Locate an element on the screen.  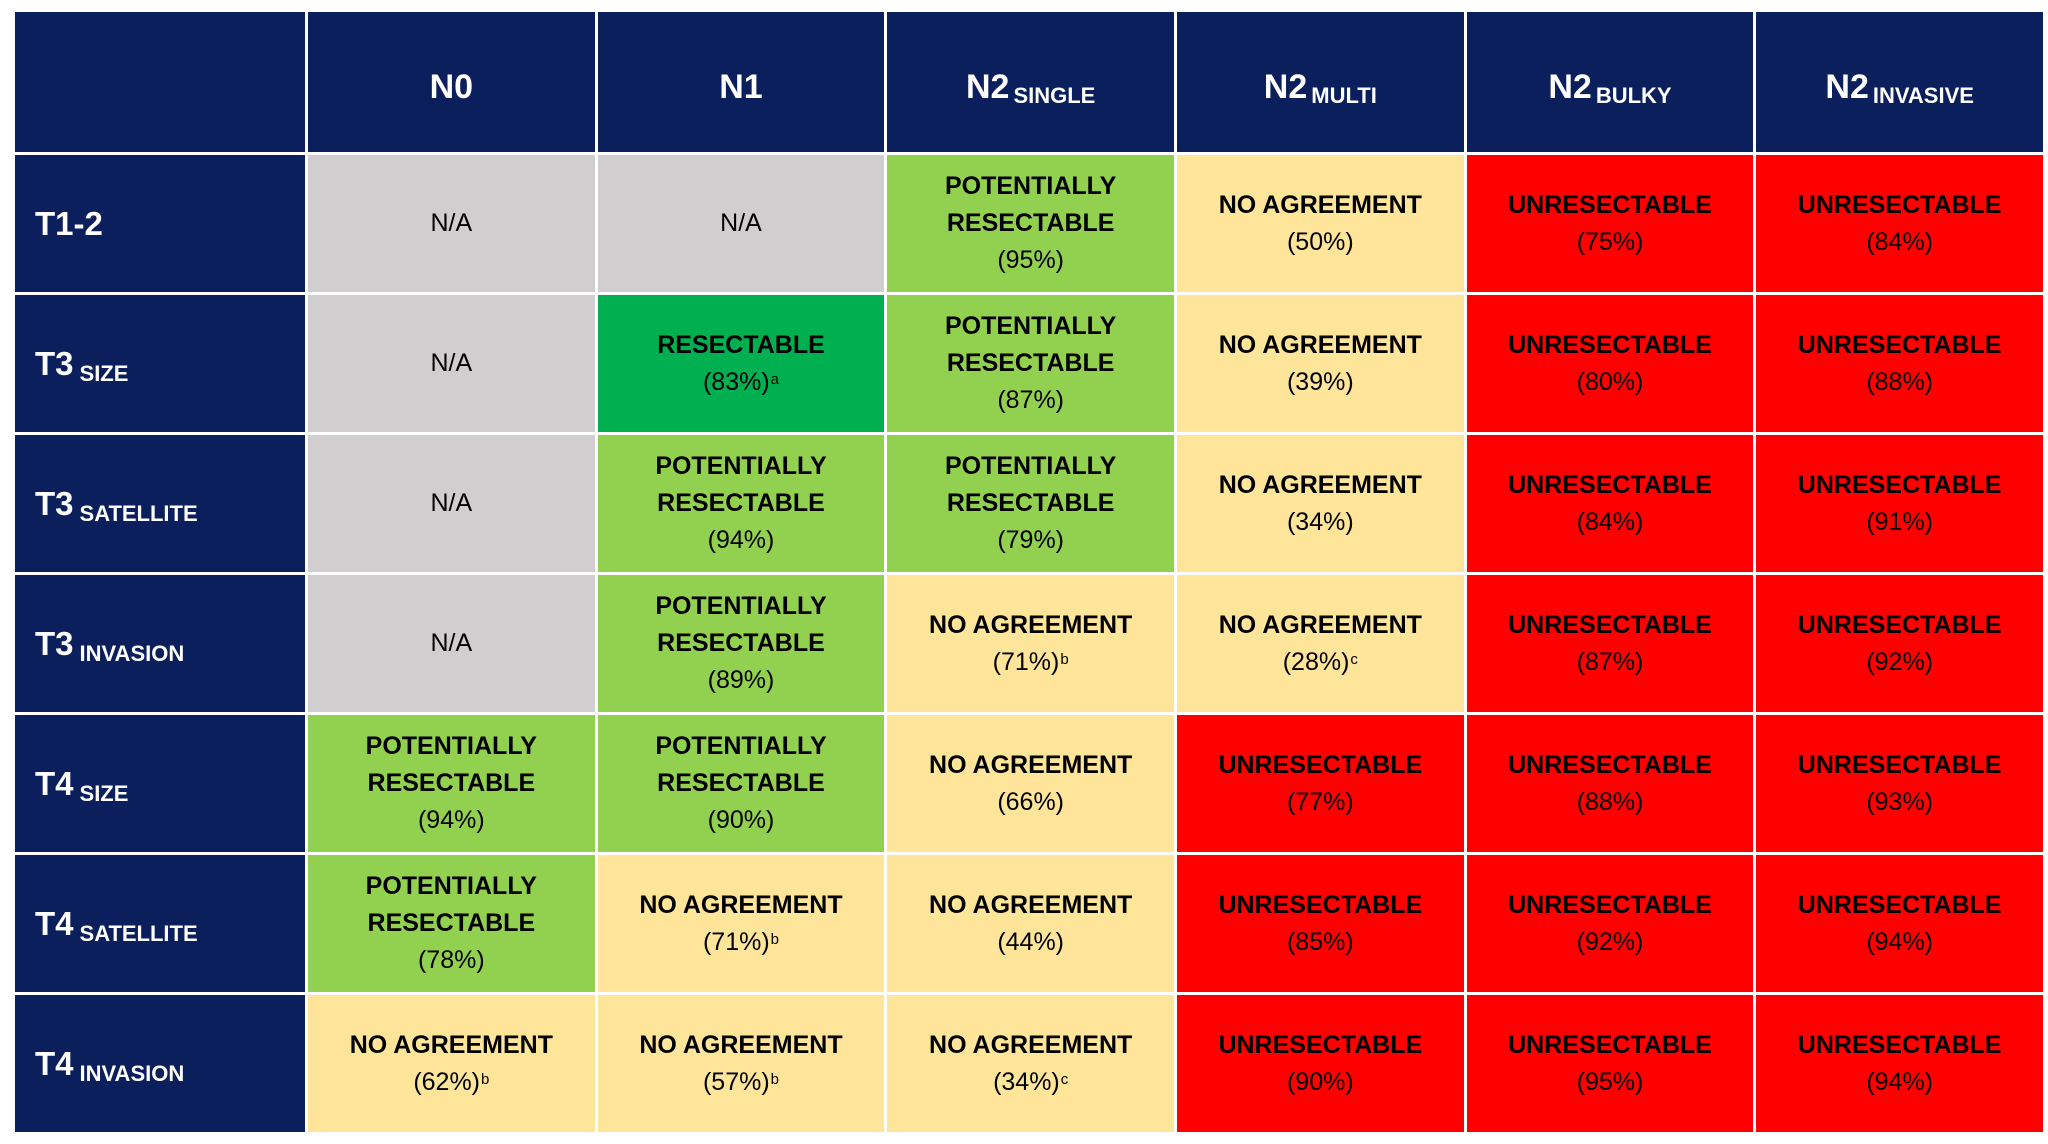
cell-percent: (93%) is located at coordinates (1899, 802).